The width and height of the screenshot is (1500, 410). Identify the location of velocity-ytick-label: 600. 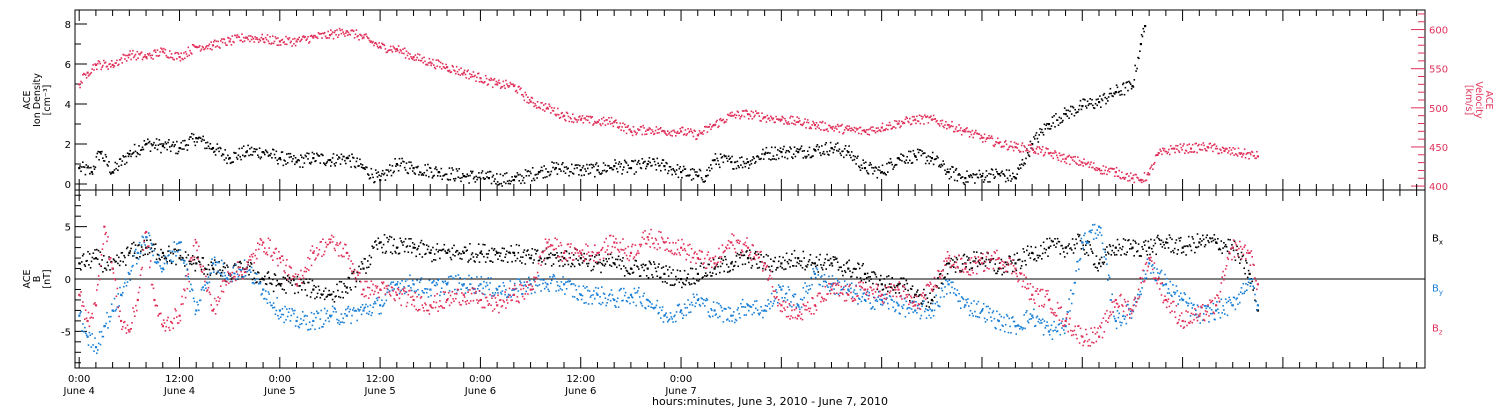
(1438, 31).